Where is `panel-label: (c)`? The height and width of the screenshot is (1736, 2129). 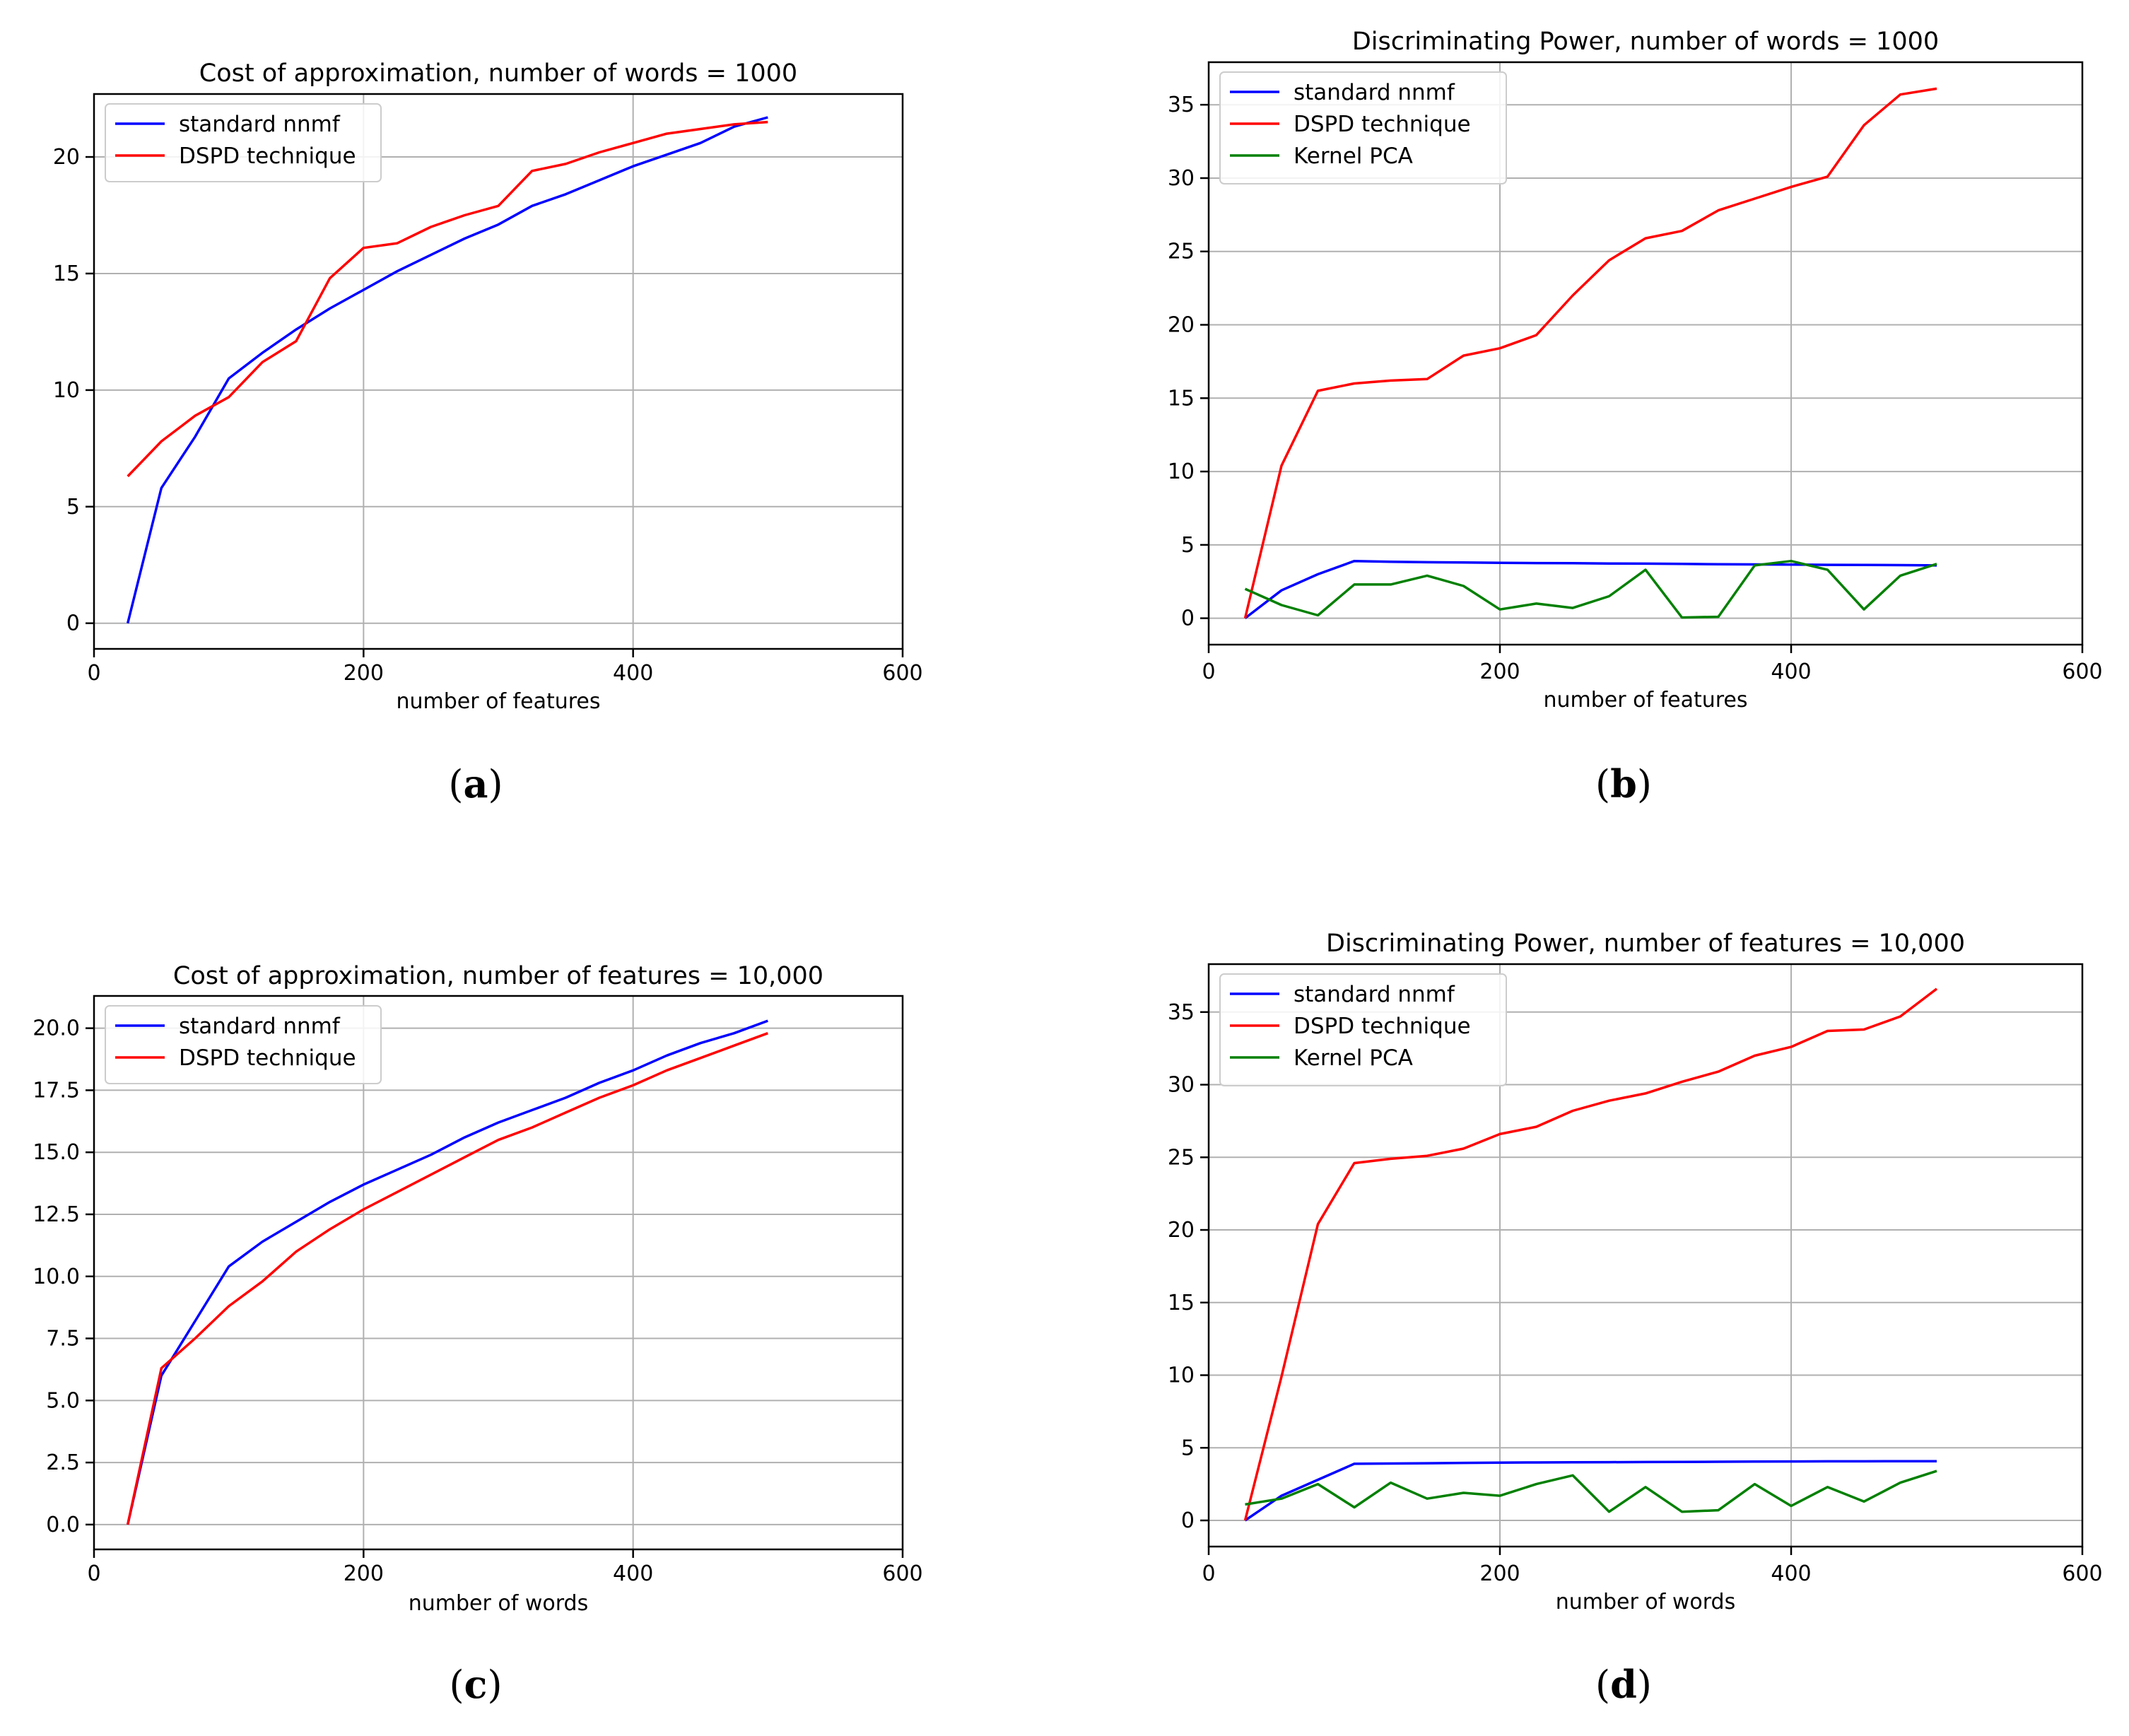
panel-label: (c) is located at coordinates (476, 1684).